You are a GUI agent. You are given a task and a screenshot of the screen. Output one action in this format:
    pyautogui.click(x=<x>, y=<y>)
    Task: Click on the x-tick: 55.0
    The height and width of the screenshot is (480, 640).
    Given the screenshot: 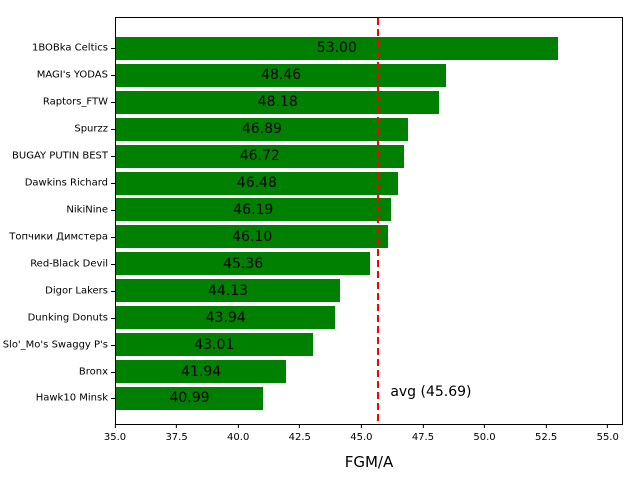 What is the action you would take?
    pyautogui.click(x=608, y=433)
    